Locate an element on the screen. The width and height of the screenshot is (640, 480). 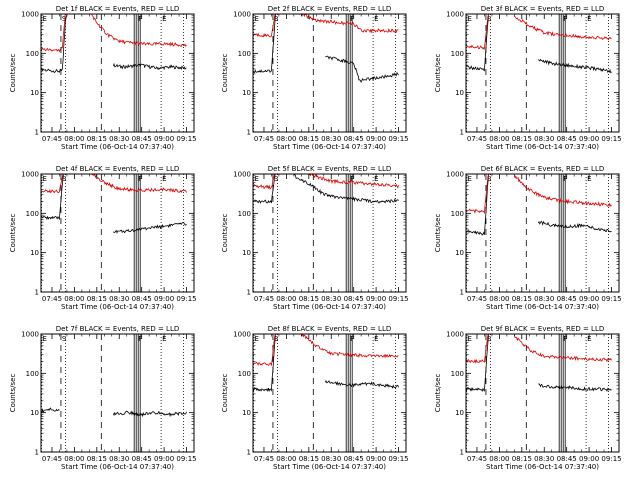
series-lld is located at coordinates (326, 182).